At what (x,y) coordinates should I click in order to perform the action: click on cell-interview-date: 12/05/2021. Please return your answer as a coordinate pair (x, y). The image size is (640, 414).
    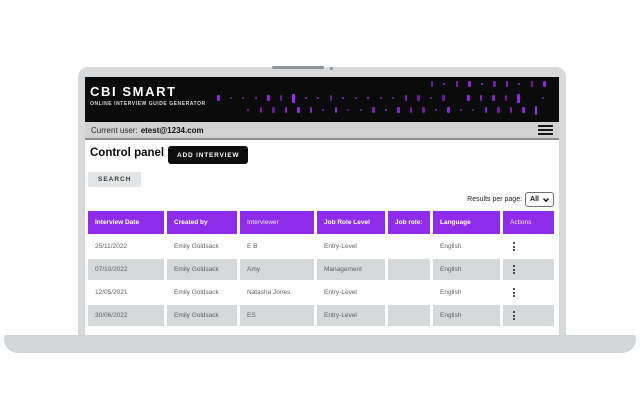
    Looking at the image, I should click on (126, 292).